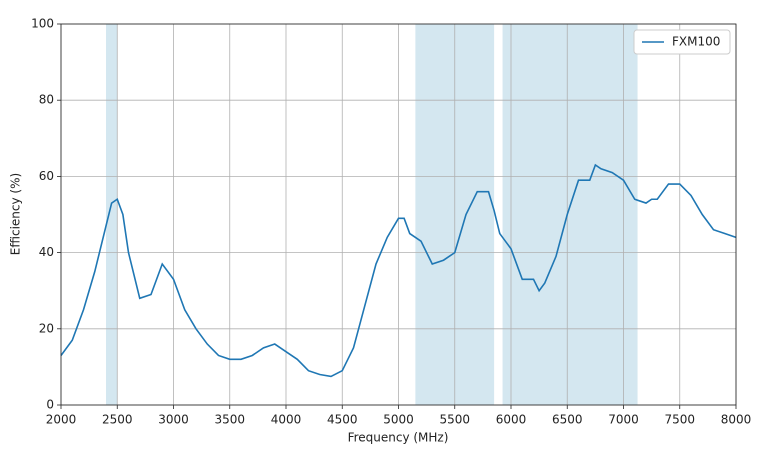 Image resolution: width=773 pixels, height=457 pixels. What do you see at coordinates (736, 420) in the screenshot?
I see `x-tick-label: 8000` at bounding box center [736, 420].